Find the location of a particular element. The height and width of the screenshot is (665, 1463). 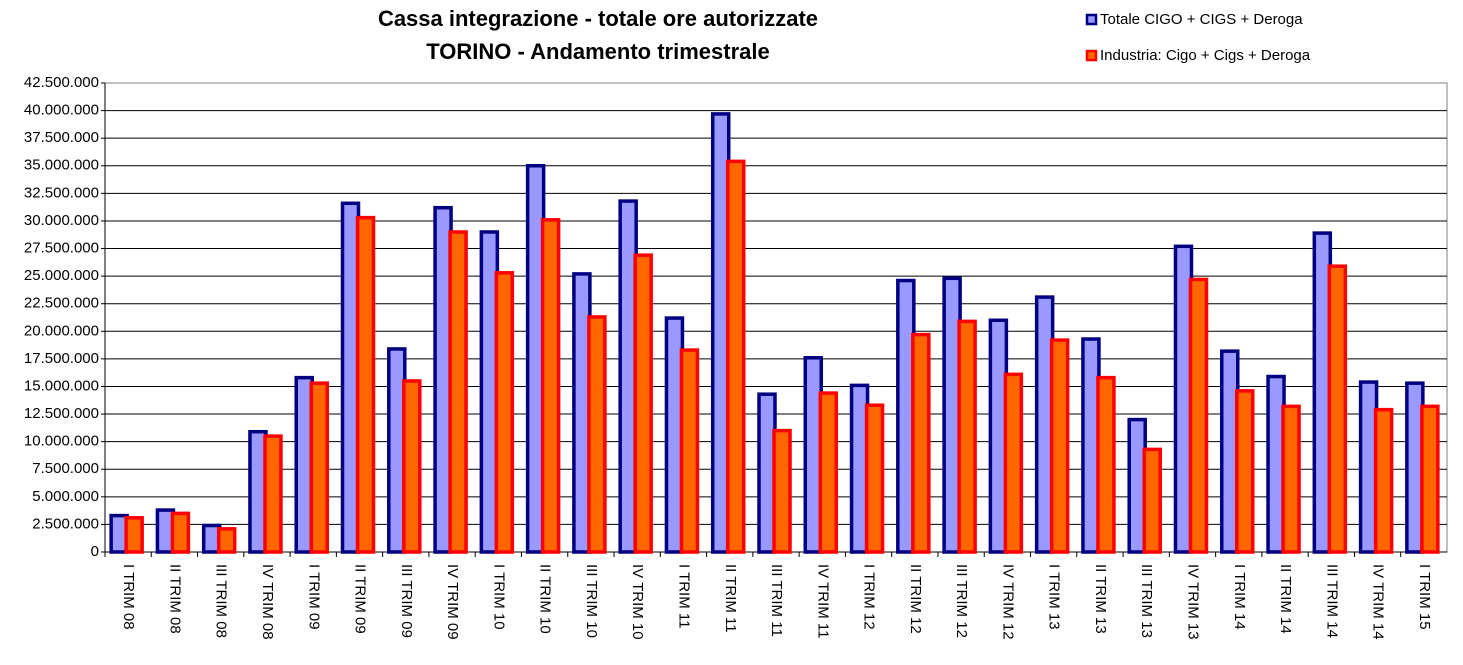

x-tick-label: I TRIM 12 is located at coordinates (869, 597).